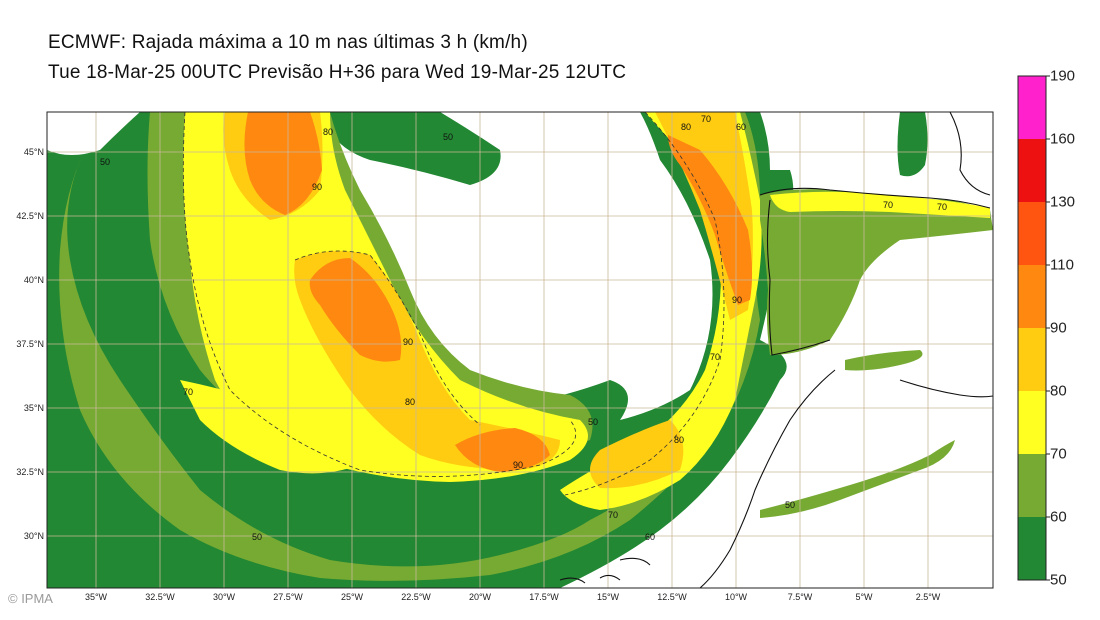 The width and height of the screenshot is (1100, 620). Describe the element at coordinates (864, 597) in the screenshot. I see `lon-tick-label: 5°W` at that location.